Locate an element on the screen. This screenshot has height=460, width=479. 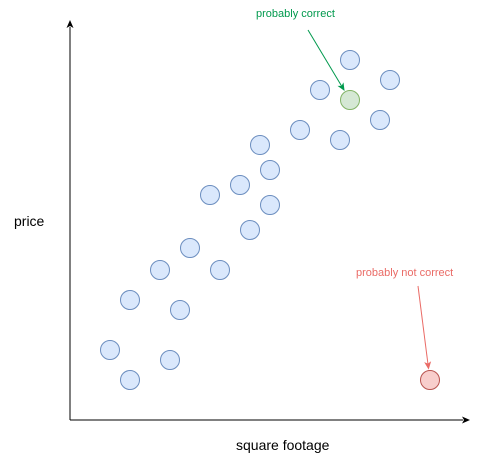
y-axis-label: price is located at coordinates (29, 221).